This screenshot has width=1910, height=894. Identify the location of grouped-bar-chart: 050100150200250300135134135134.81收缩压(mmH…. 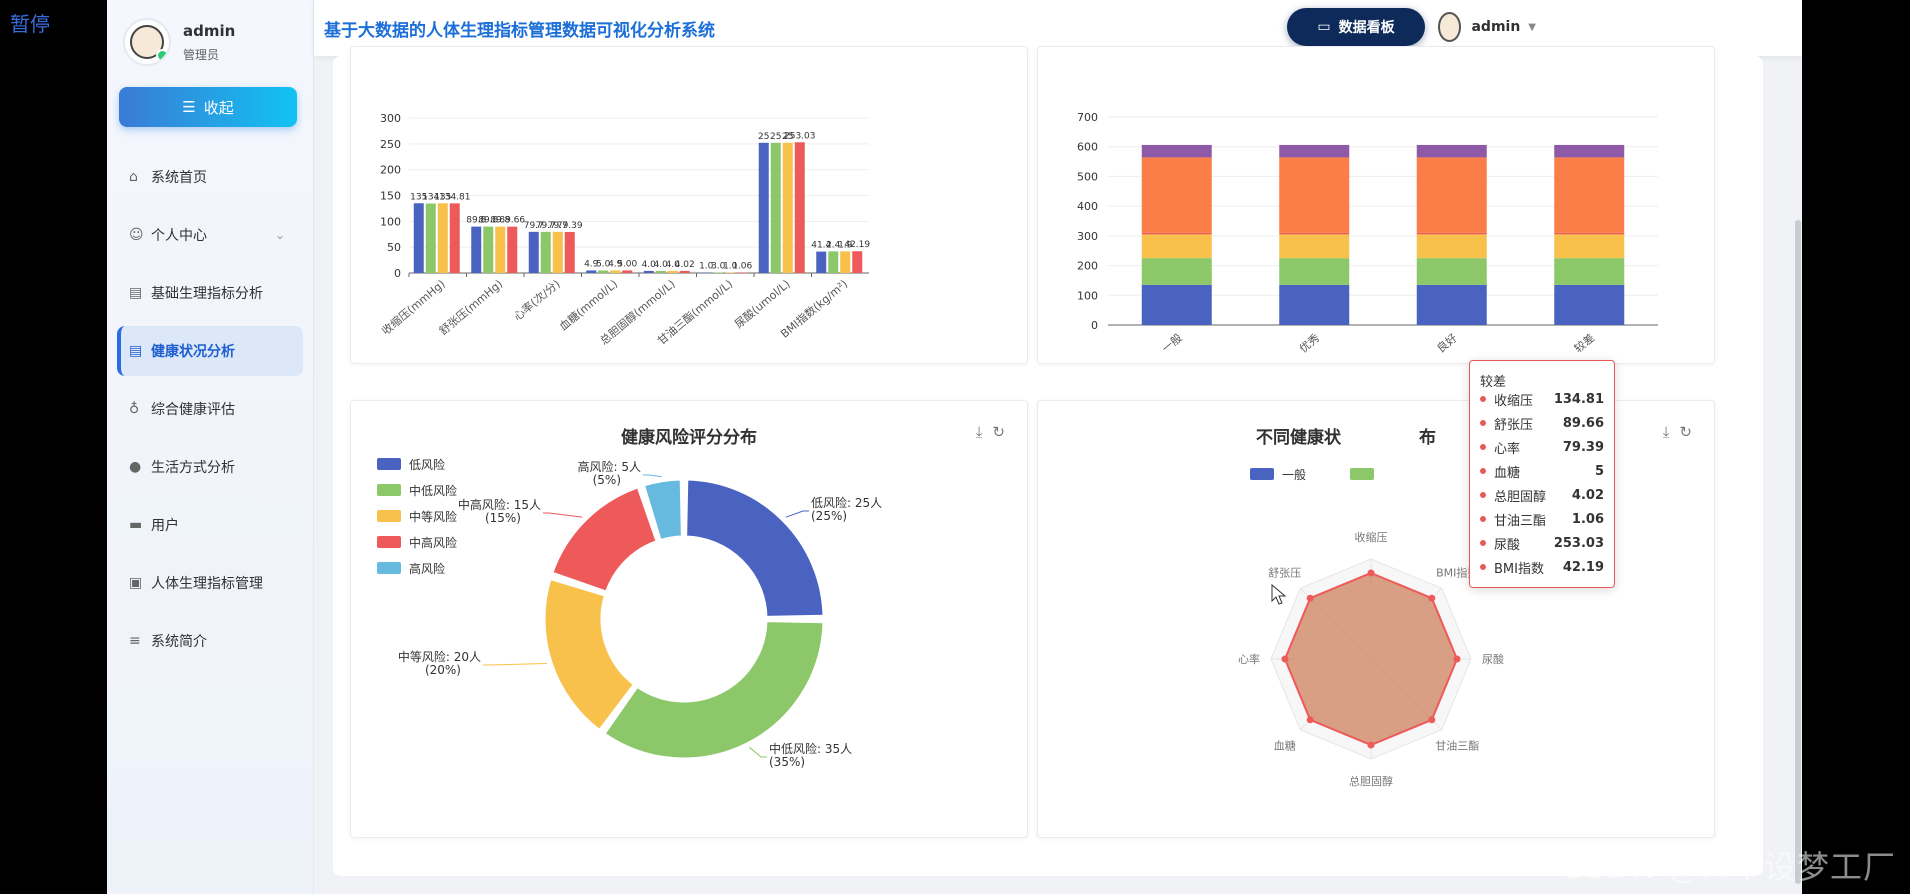
(689, 220).